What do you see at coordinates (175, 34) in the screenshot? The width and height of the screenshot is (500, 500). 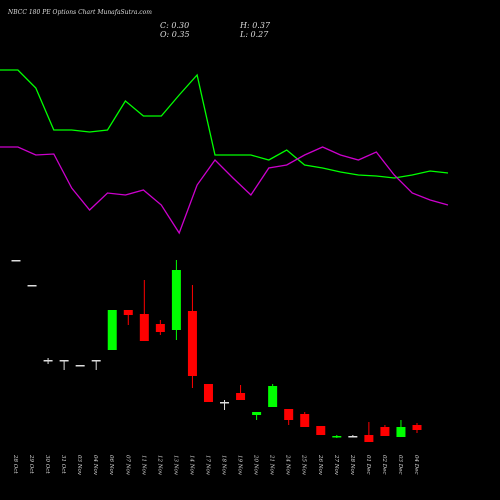 I see `ohlc-open: O: 0.35` at bounding box center [175, 34].